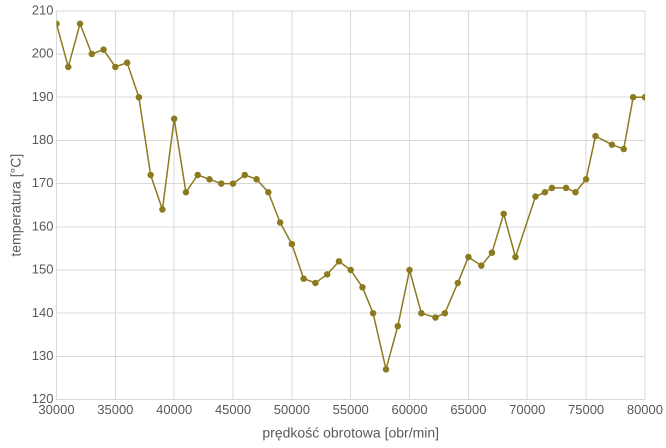 This screenshot has height=448, width=666. Describe the element at coordinates (43, 226) in the screenshot. I see `y-tick-label: 160` at that location.